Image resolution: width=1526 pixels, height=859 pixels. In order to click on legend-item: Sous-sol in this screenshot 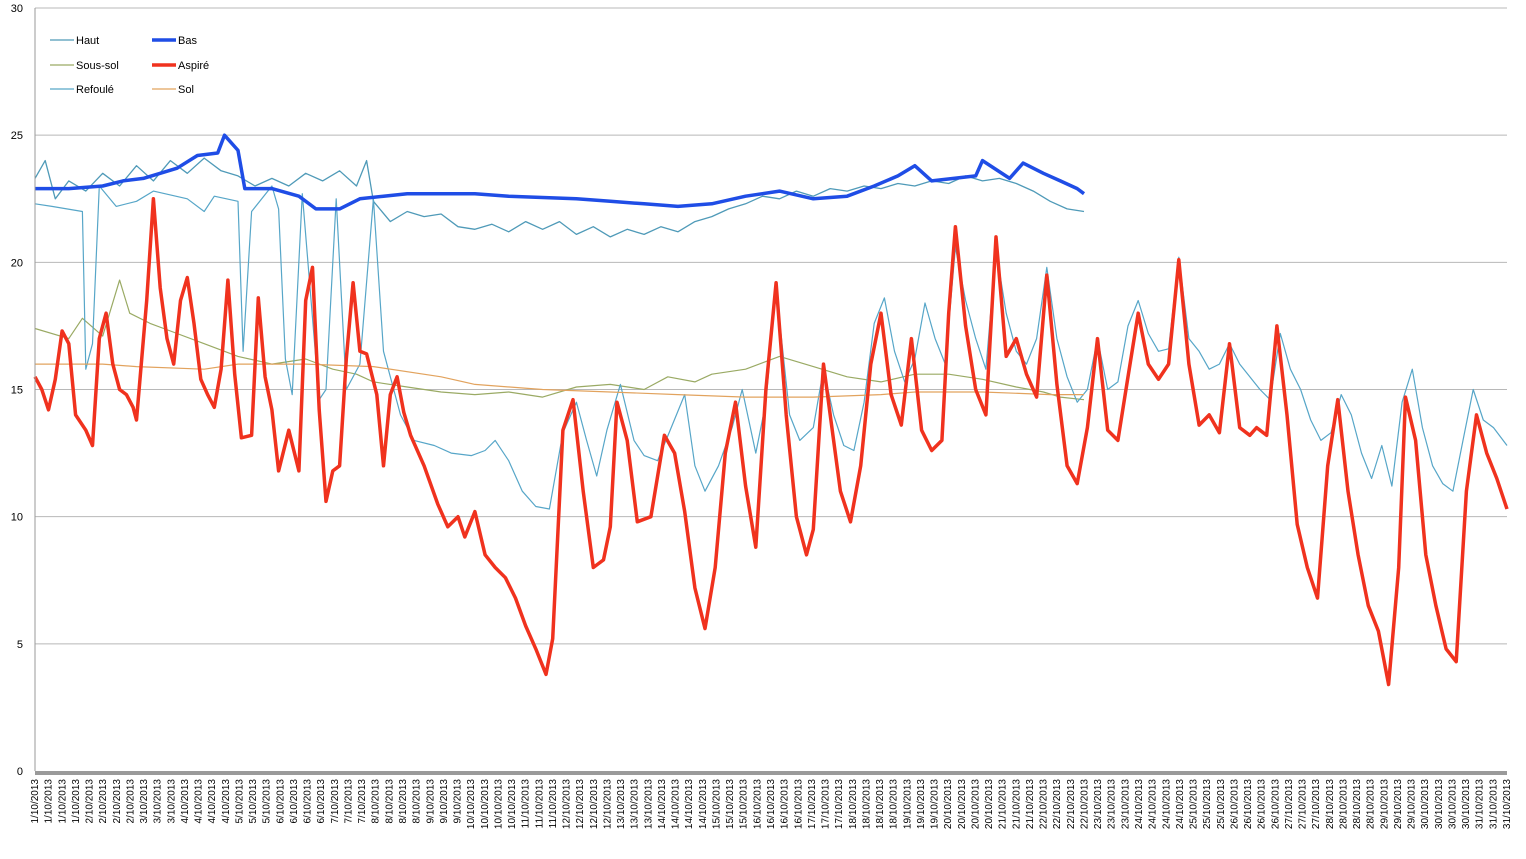, I will do `click(84, 66)`.